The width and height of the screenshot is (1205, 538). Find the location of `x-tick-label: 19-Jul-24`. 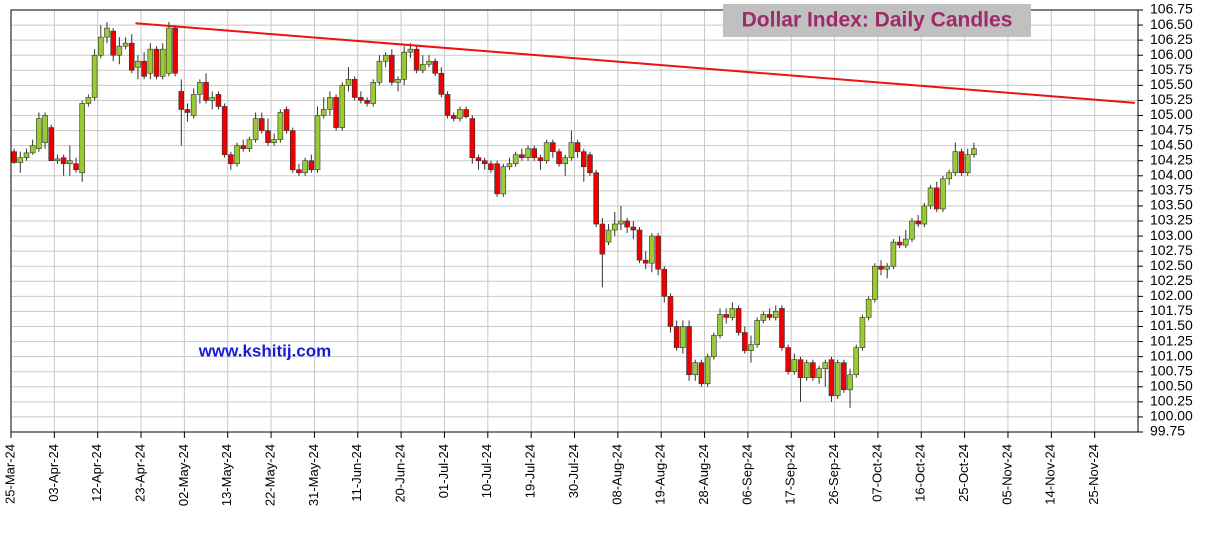

x-tick-label: 19-Jul-24 is located at coordinates (530, 471).